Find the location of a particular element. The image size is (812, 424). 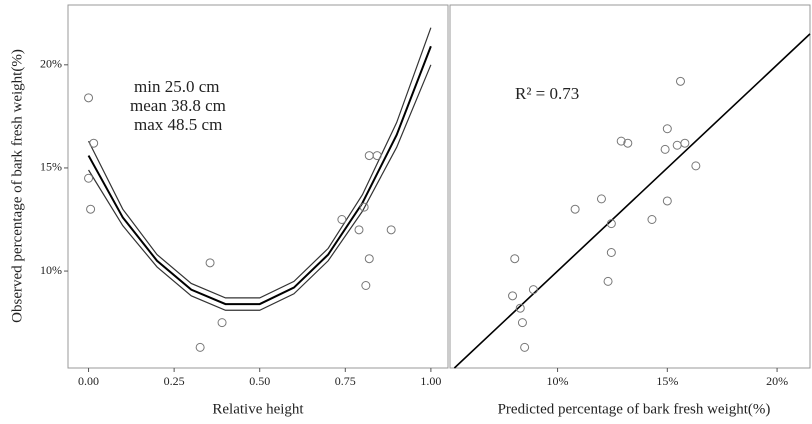

annotation: mean 38.8 cm is located at coordinates (178, 105).